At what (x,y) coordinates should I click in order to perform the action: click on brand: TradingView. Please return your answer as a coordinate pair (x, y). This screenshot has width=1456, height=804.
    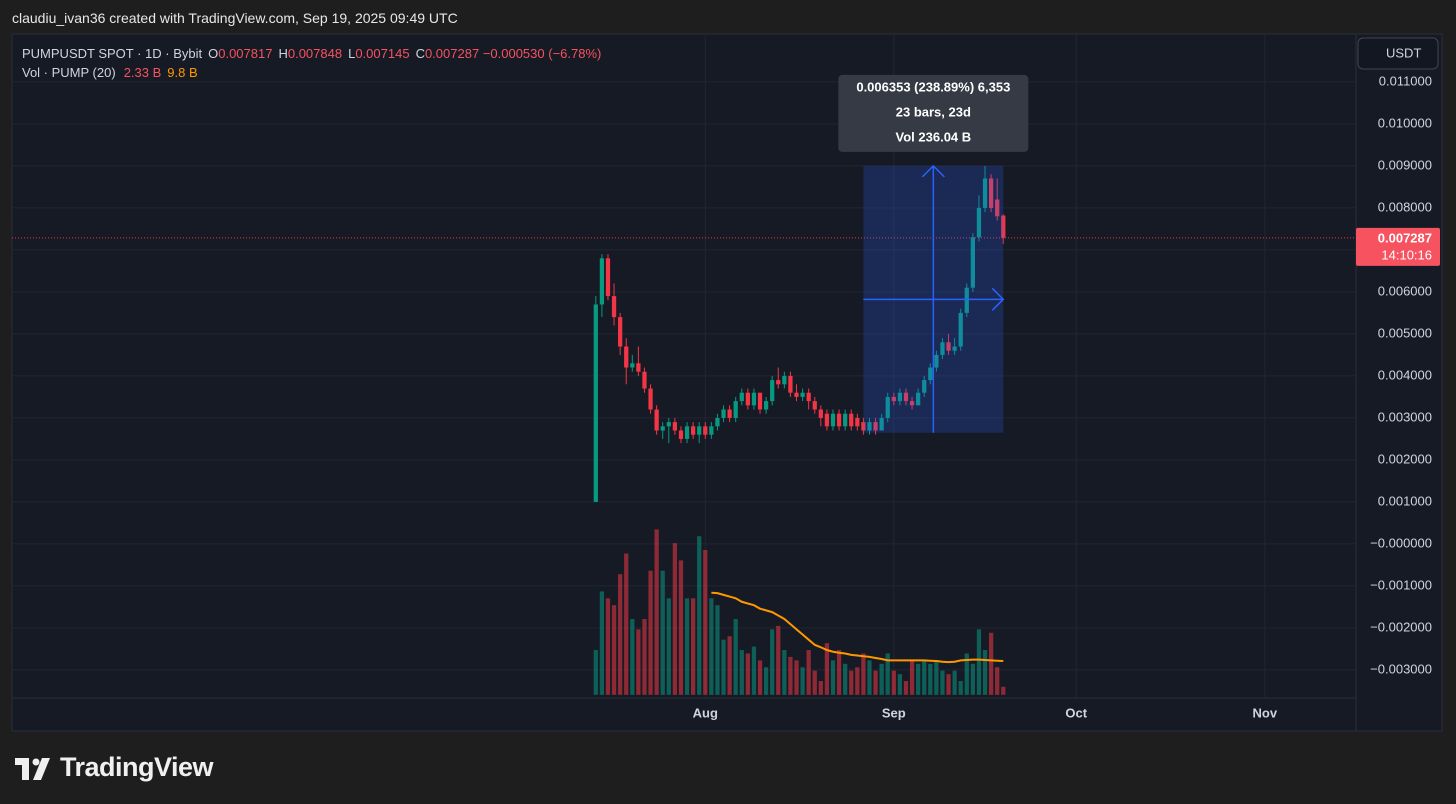
    Looking at the image, I should click on (137, 767).